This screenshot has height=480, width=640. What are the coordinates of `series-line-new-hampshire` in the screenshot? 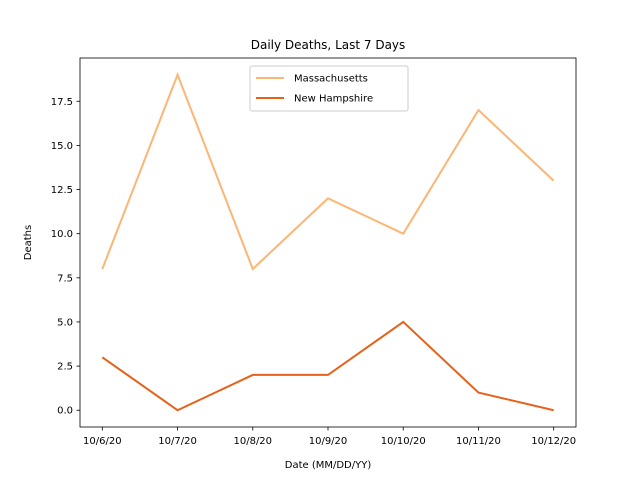 It's located at (327, 366).